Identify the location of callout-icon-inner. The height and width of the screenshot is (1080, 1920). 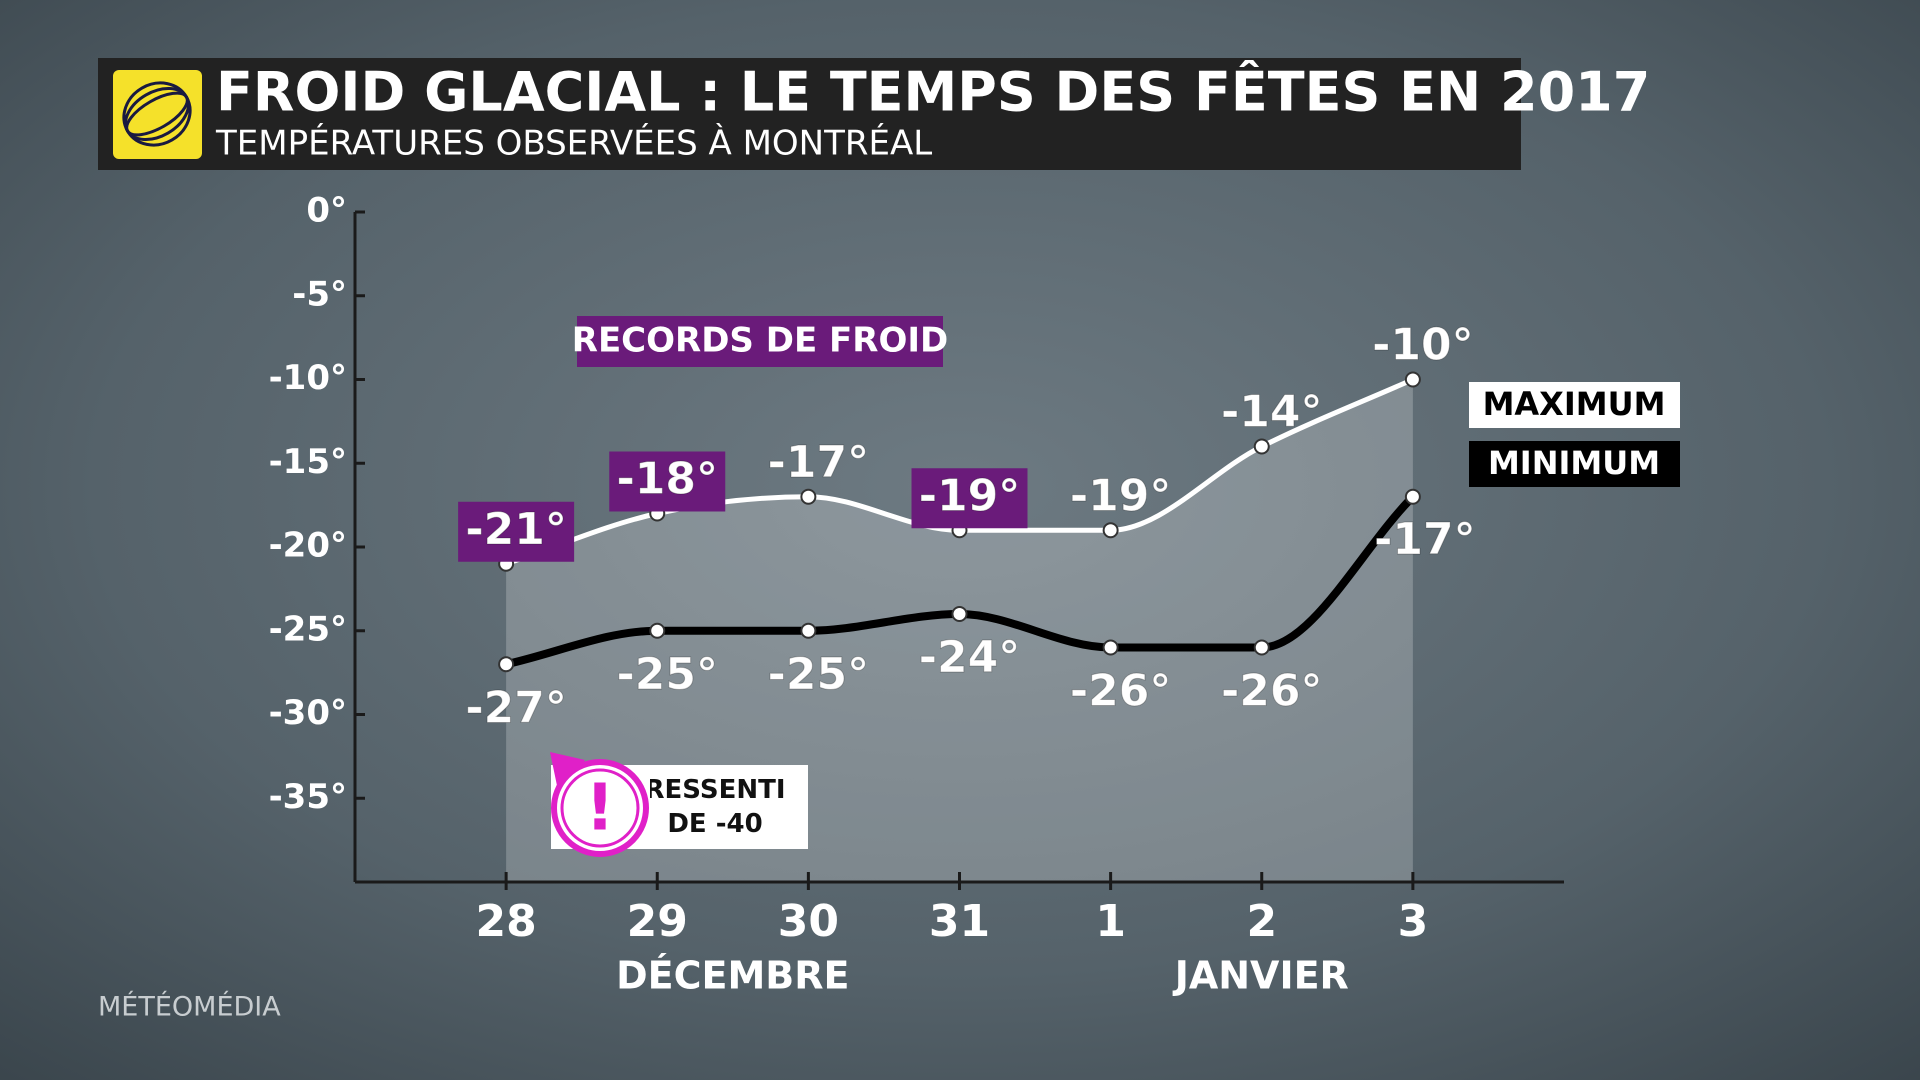
(600, 808).